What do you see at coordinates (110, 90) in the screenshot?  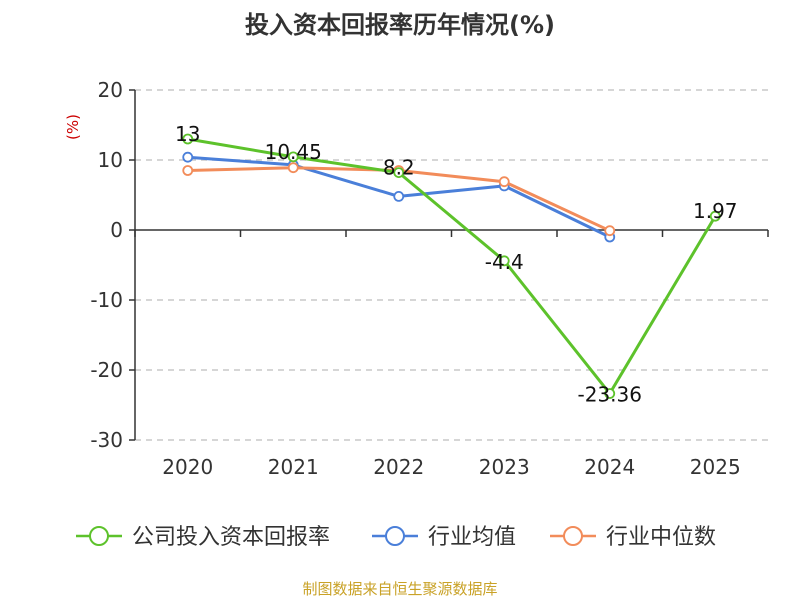 I see `y-tick-label-20: 20` at bounding box center [110, 90].